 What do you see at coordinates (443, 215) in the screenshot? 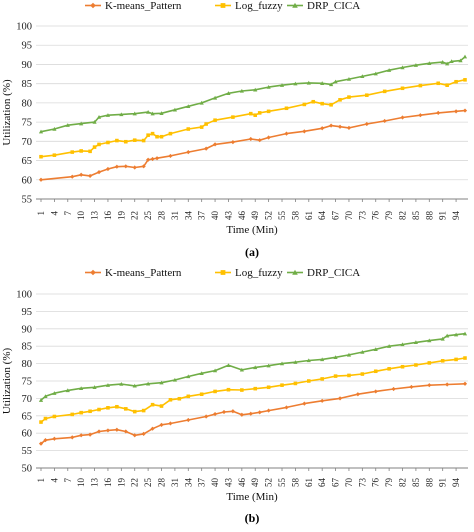
I see `x-tick-label: 91` at bounding box center [443, 215].